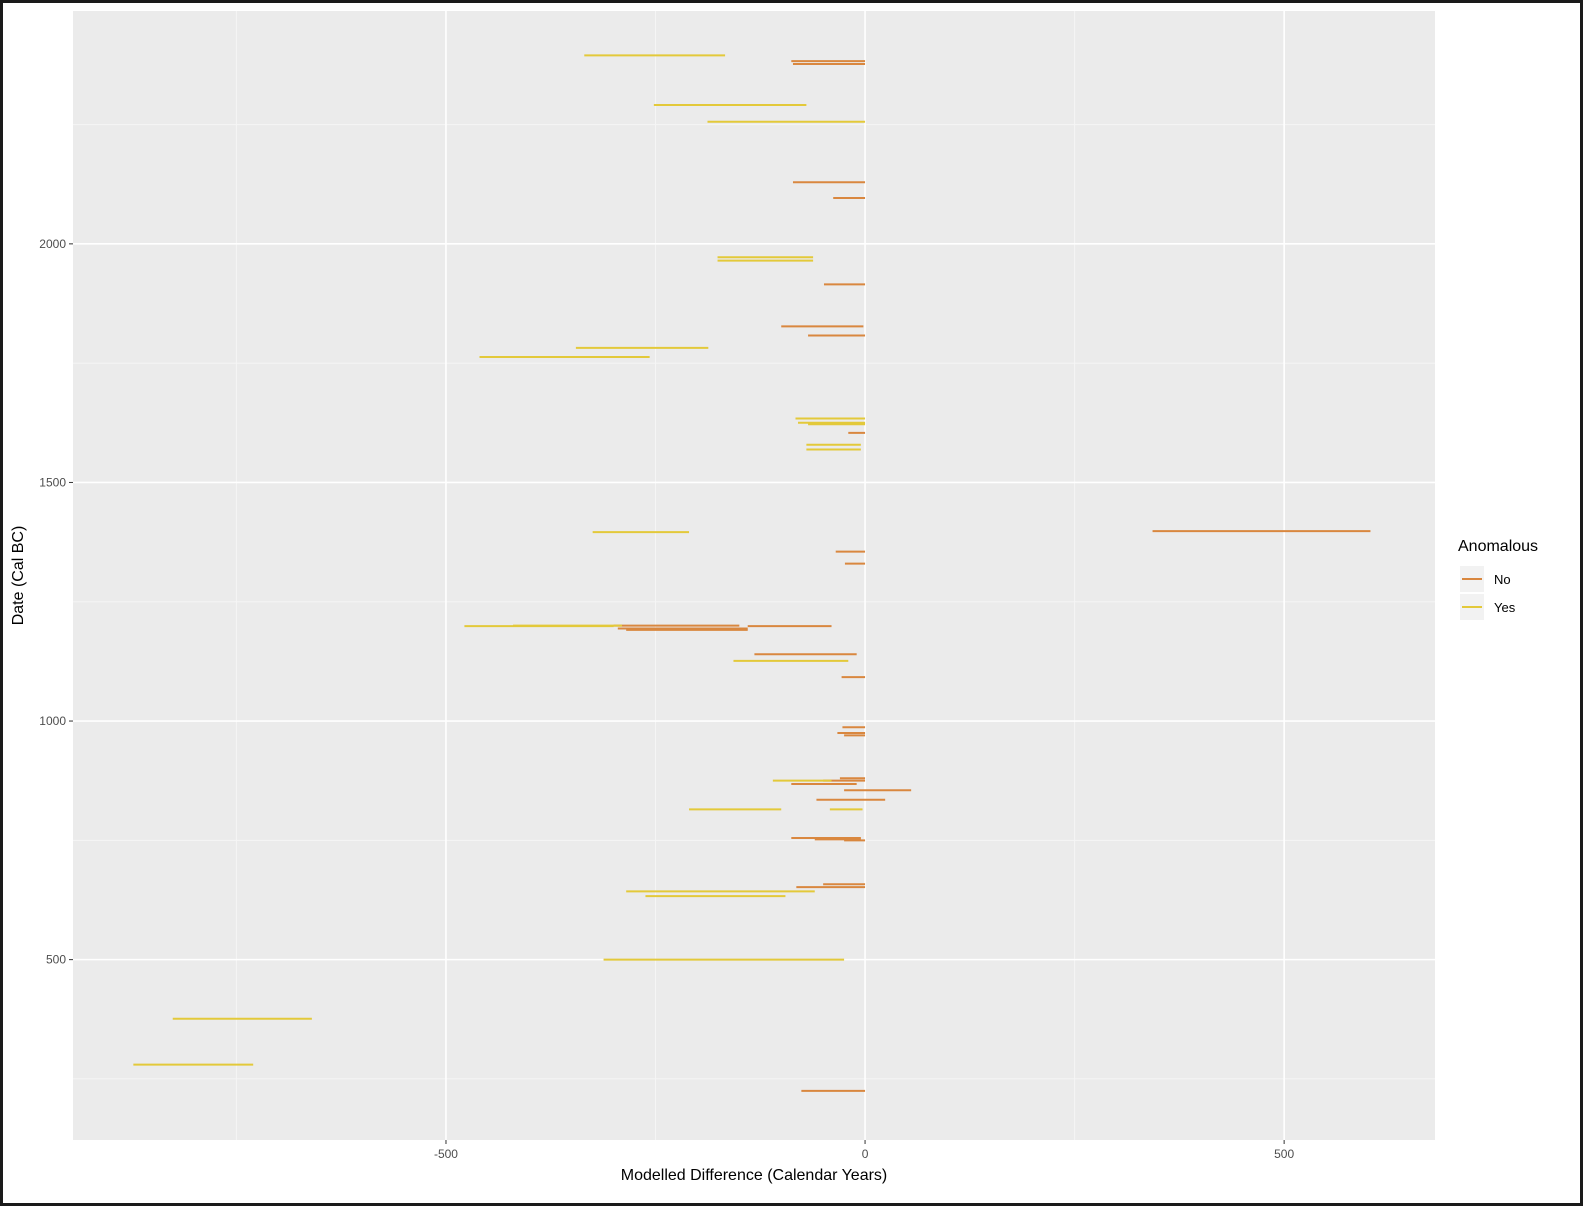  What do you see at coordinates (446, 1154) in the screenshot?
I see `x-tick-label: -500` at bounding box center [446, 1154].